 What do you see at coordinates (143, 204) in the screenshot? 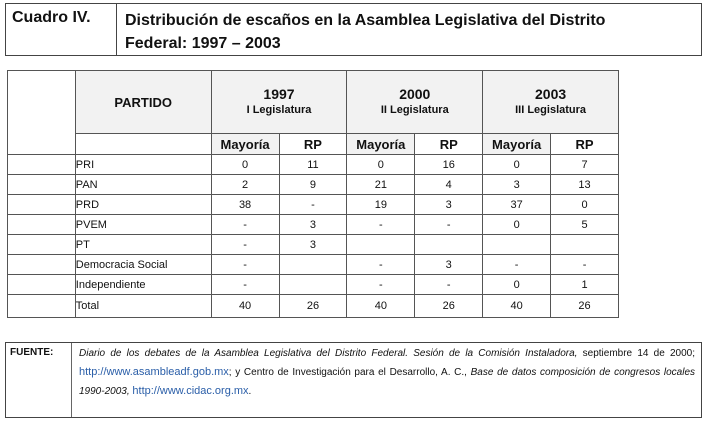
I see `party-name: PRD` at bounding box center [143, 204].